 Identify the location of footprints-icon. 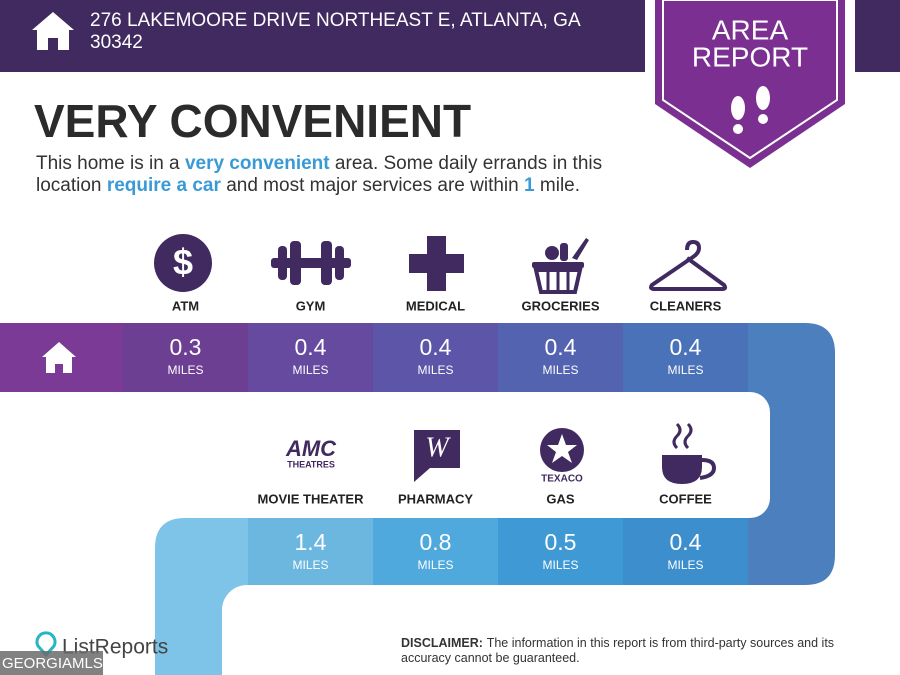
(750, 110).